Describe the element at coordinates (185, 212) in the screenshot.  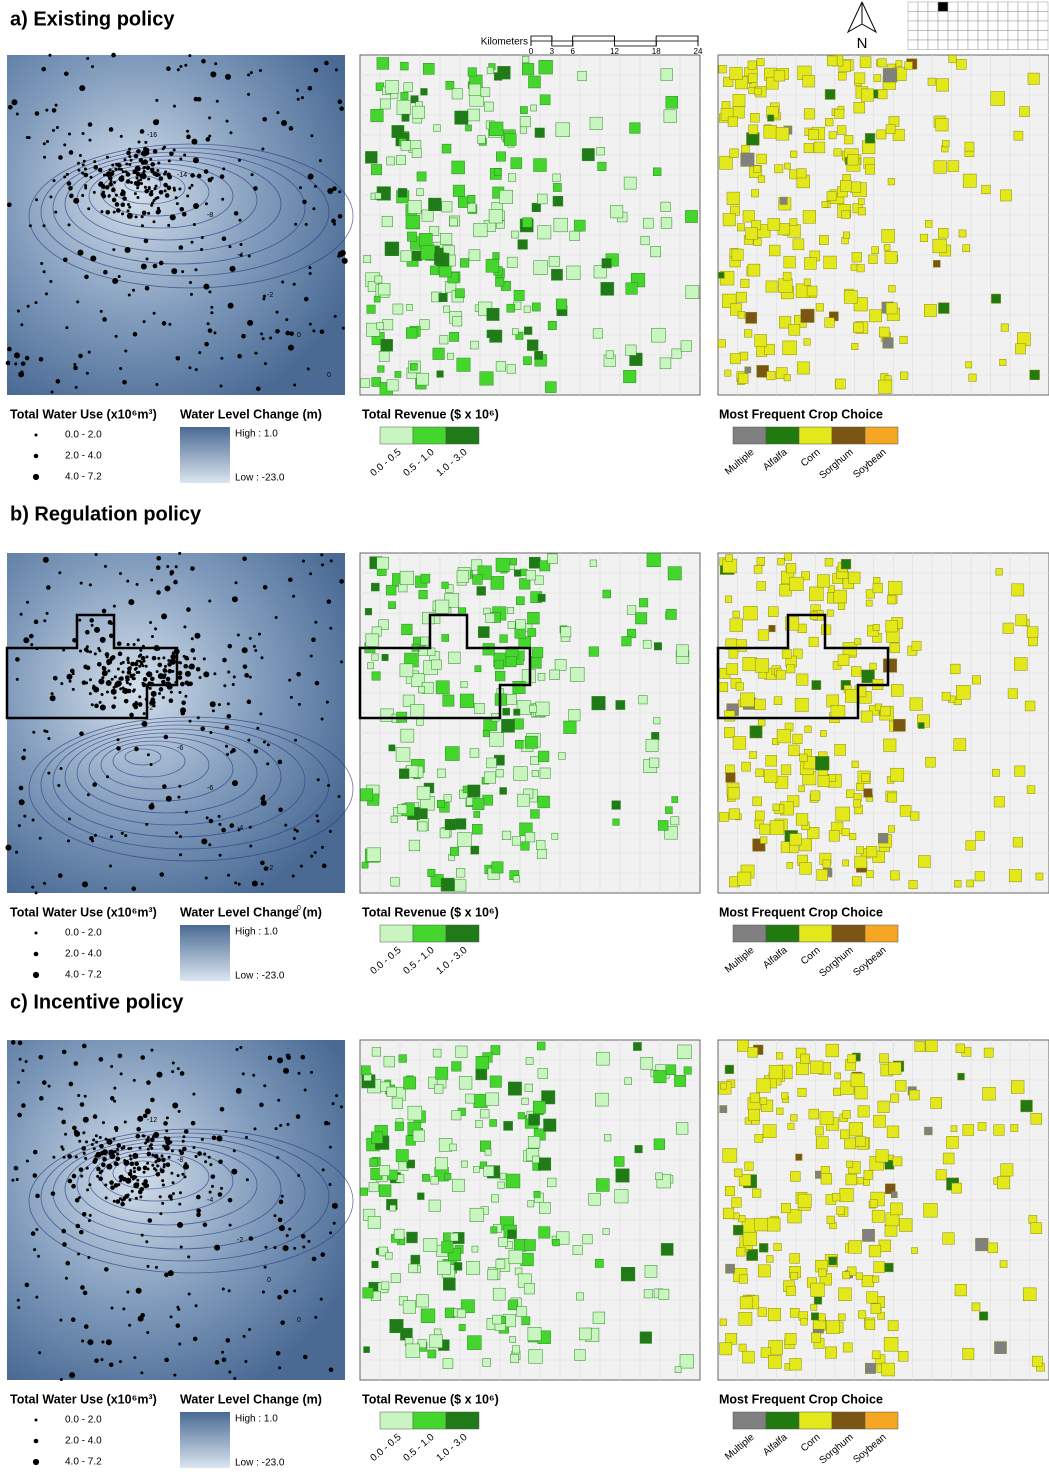
I see `contour-line` at that location.